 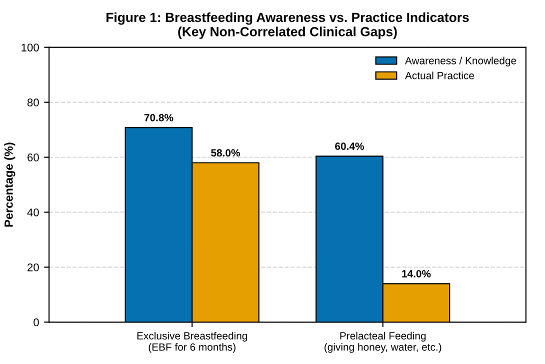 I want to click on data-label: 58.0%, so click(x=225, y=153).